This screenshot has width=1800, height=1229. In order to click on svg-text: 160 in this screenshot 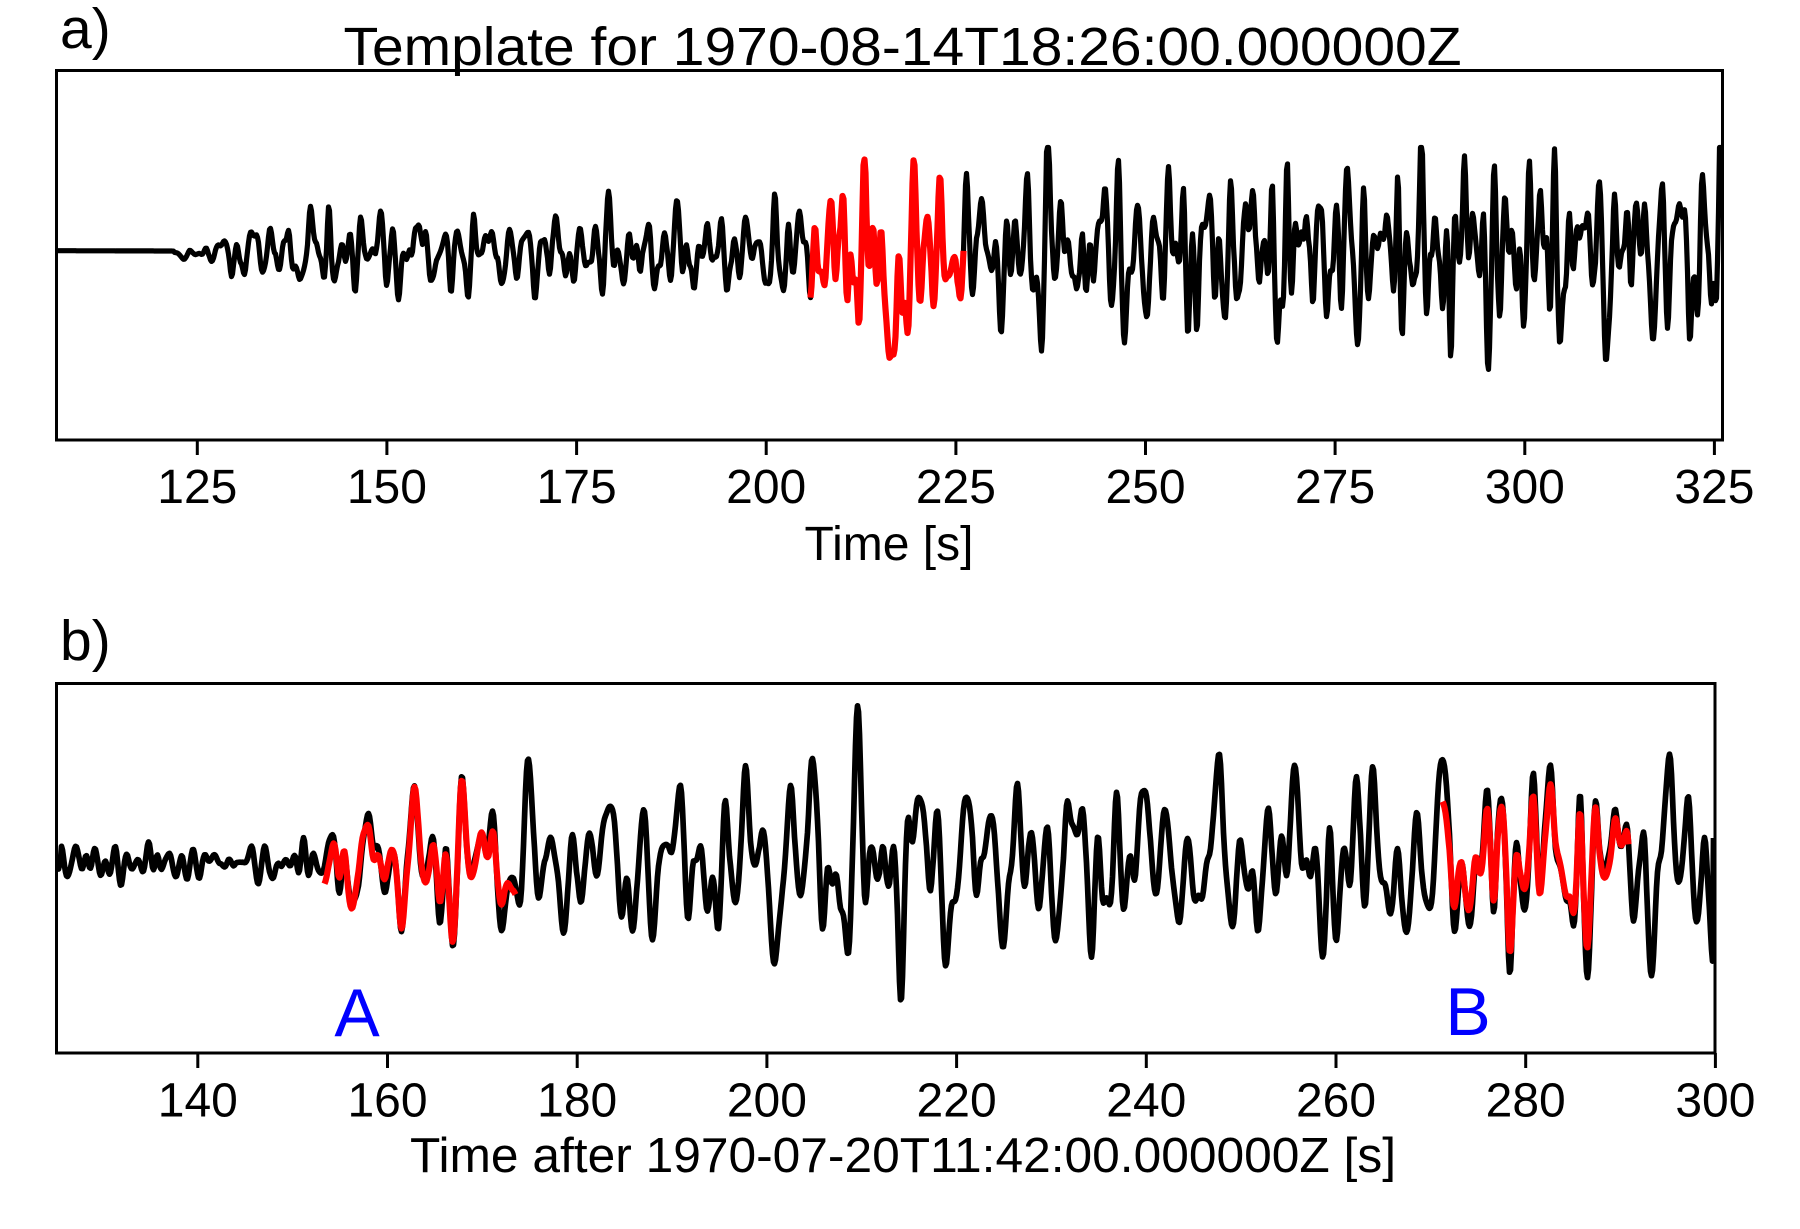, I will do `click(387, 1101)`.